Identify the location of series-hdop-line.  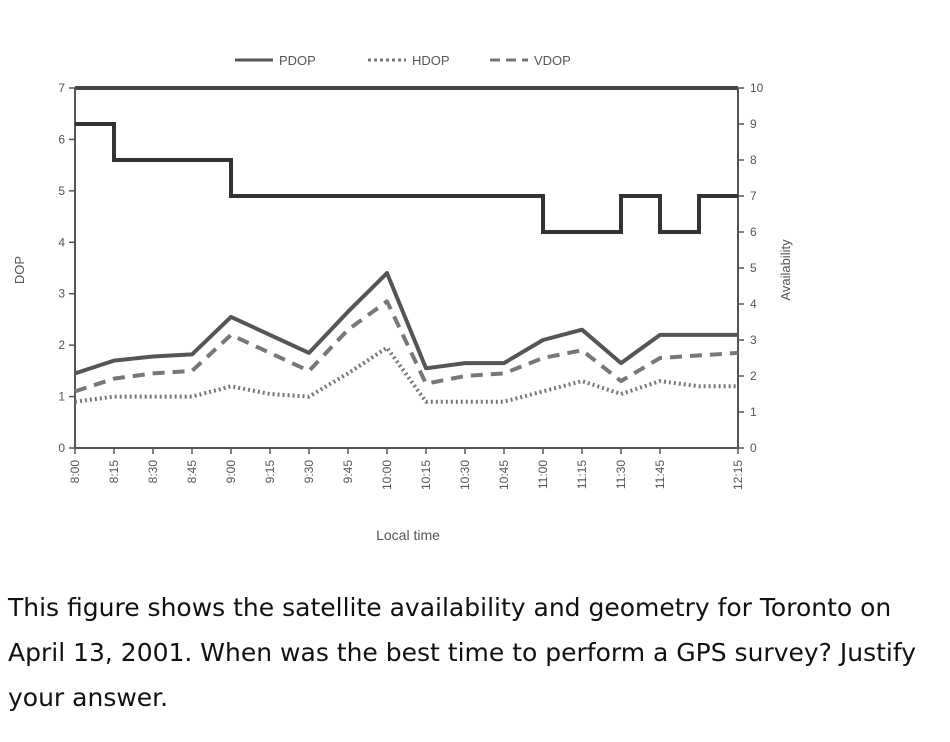
(406, 374).